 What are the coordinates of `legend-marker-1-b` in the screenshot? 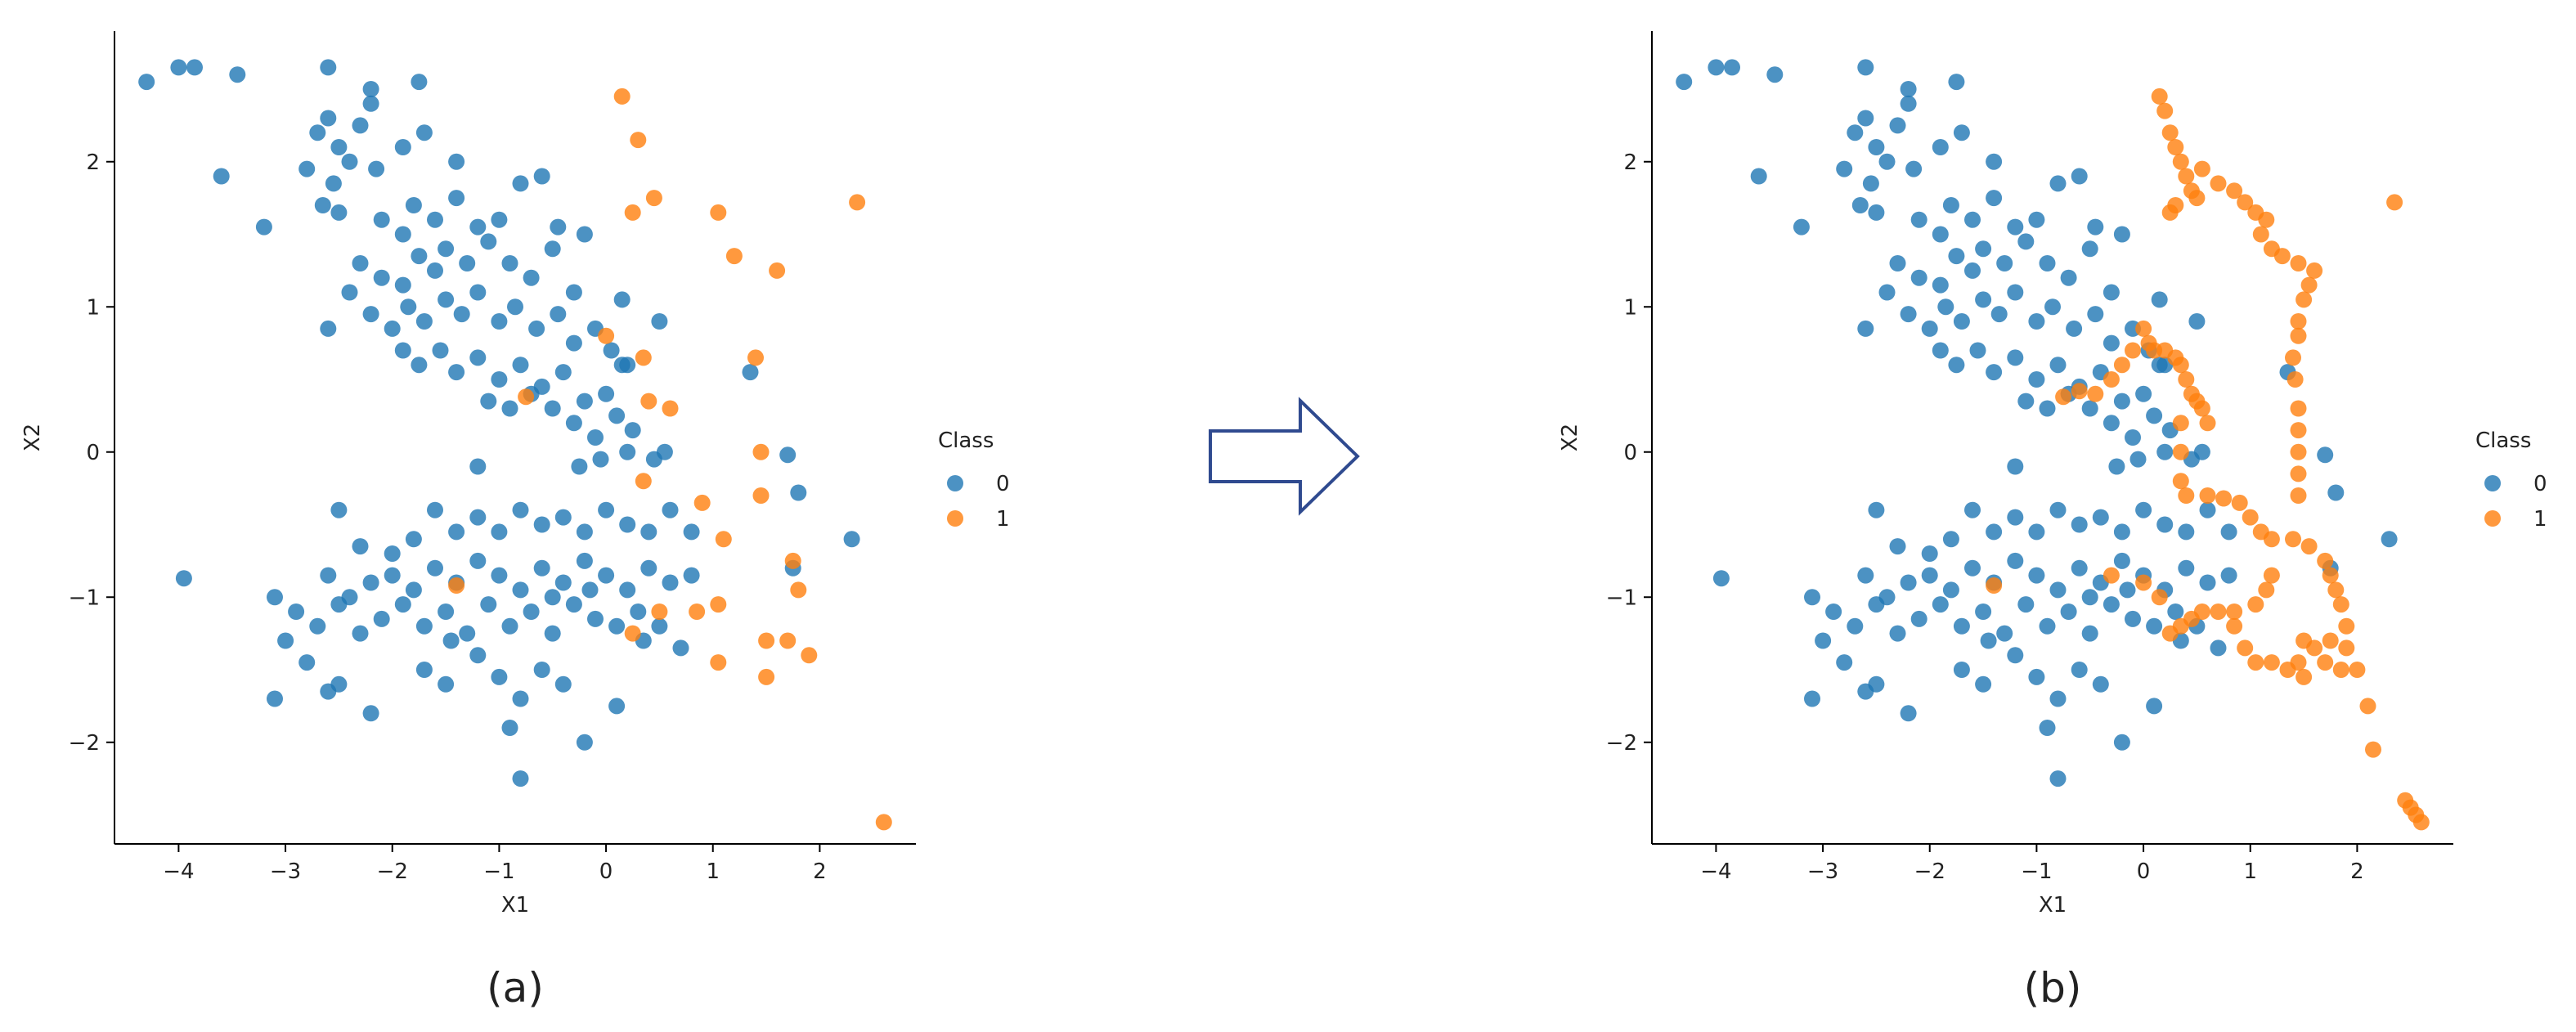 It's located at (2492, 518).